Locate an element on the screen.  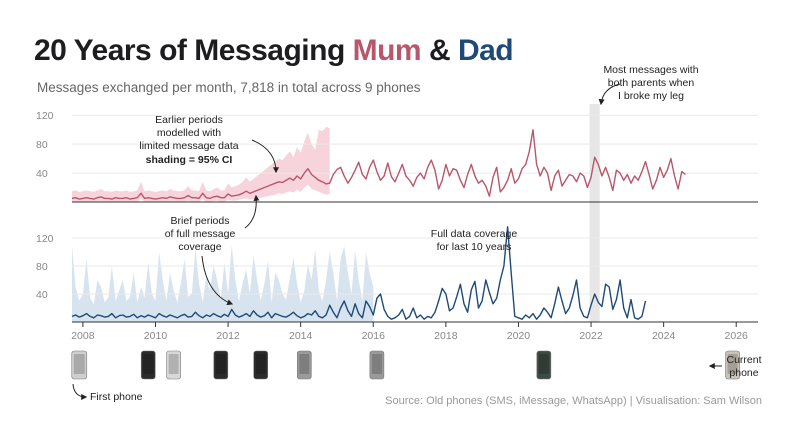
x-tick-2010: 2010 is located at coordinates (156, 336).